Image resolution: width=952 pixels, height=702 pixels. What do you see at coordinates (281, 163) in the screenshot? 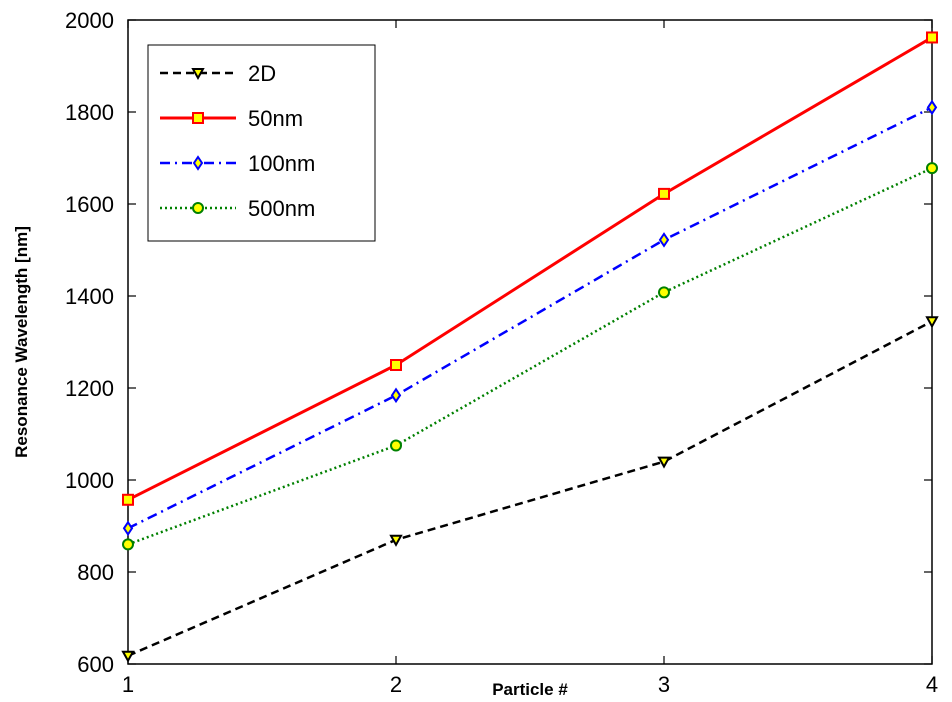
I see `legend-label: 100nm` at bounding box center [281, 163].